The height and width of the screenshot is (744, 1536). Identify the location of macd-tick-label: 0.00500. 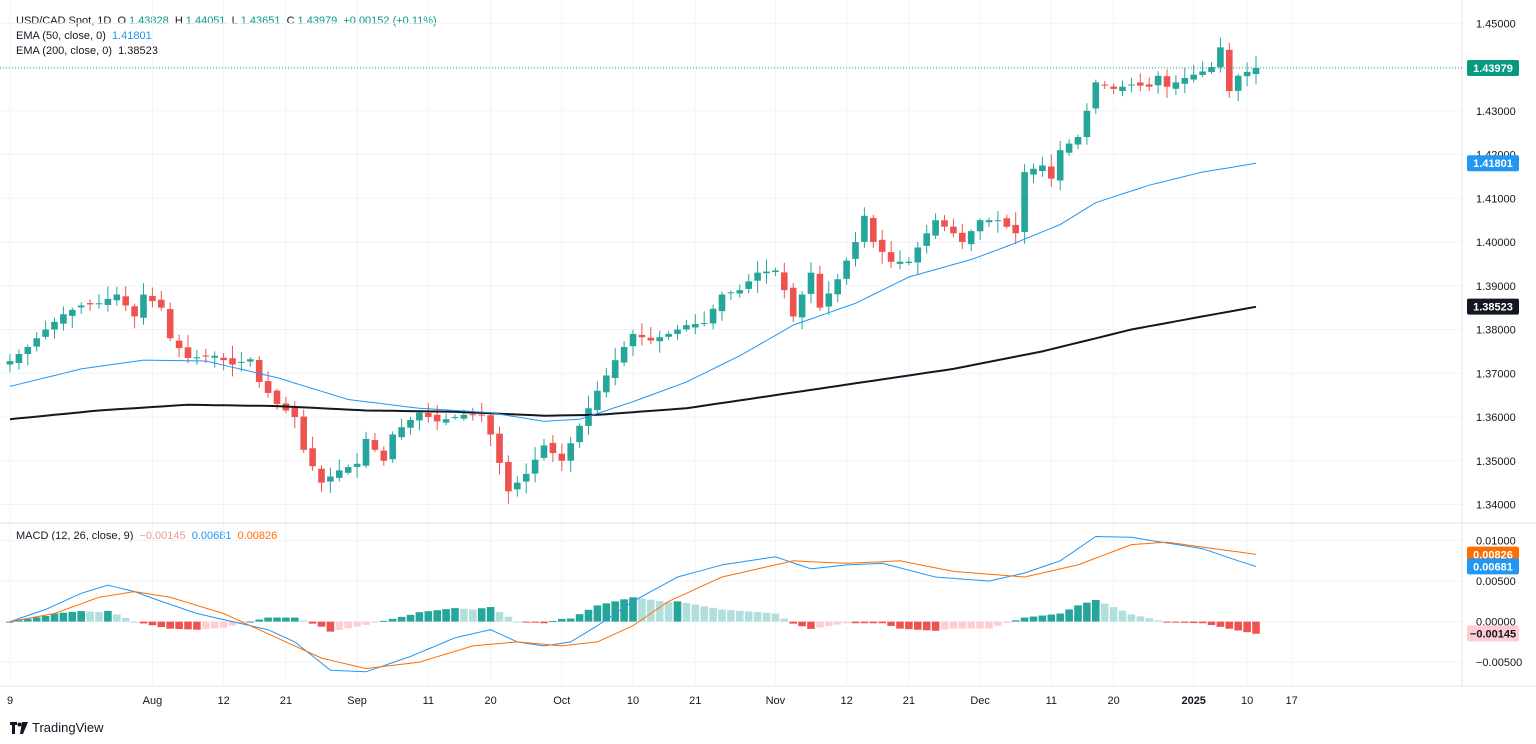
(1496, 582).